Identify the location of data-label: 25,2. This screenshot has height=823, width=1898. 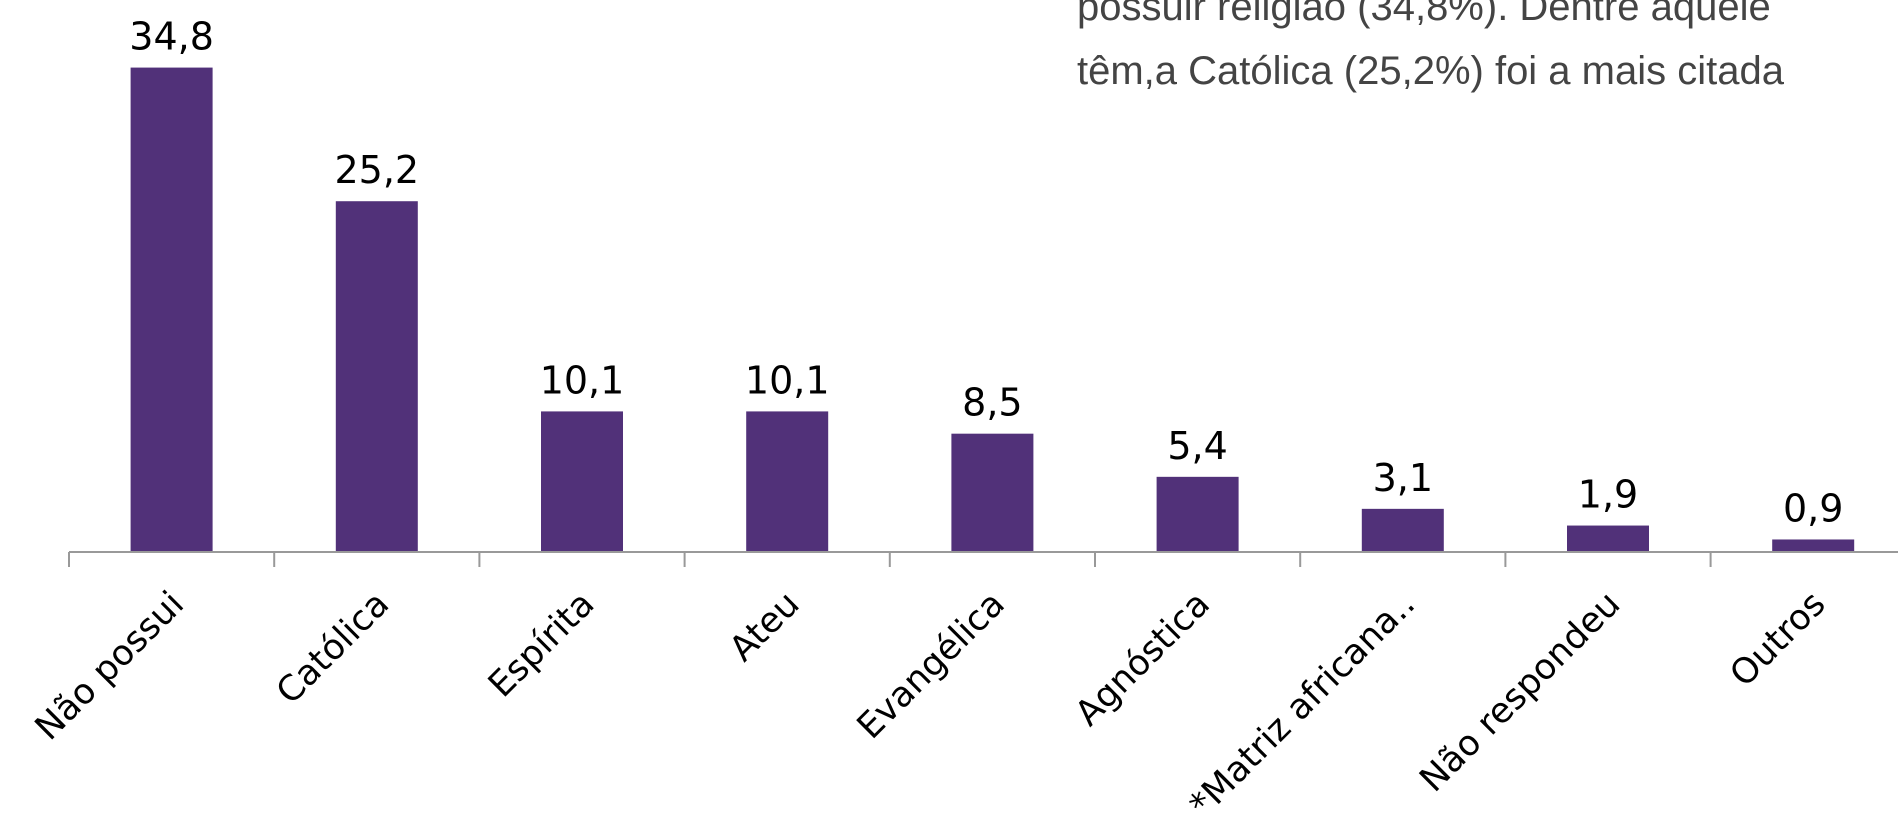
(376, 170).